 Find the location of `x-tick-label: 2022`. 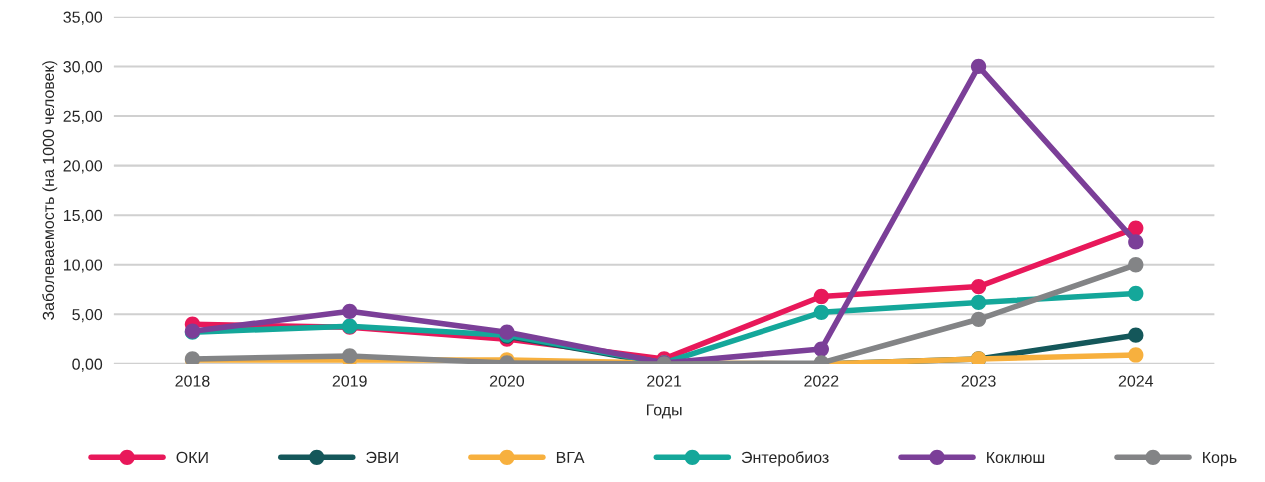

x-tick-label: 2022 is located at coordinates (821, 381).